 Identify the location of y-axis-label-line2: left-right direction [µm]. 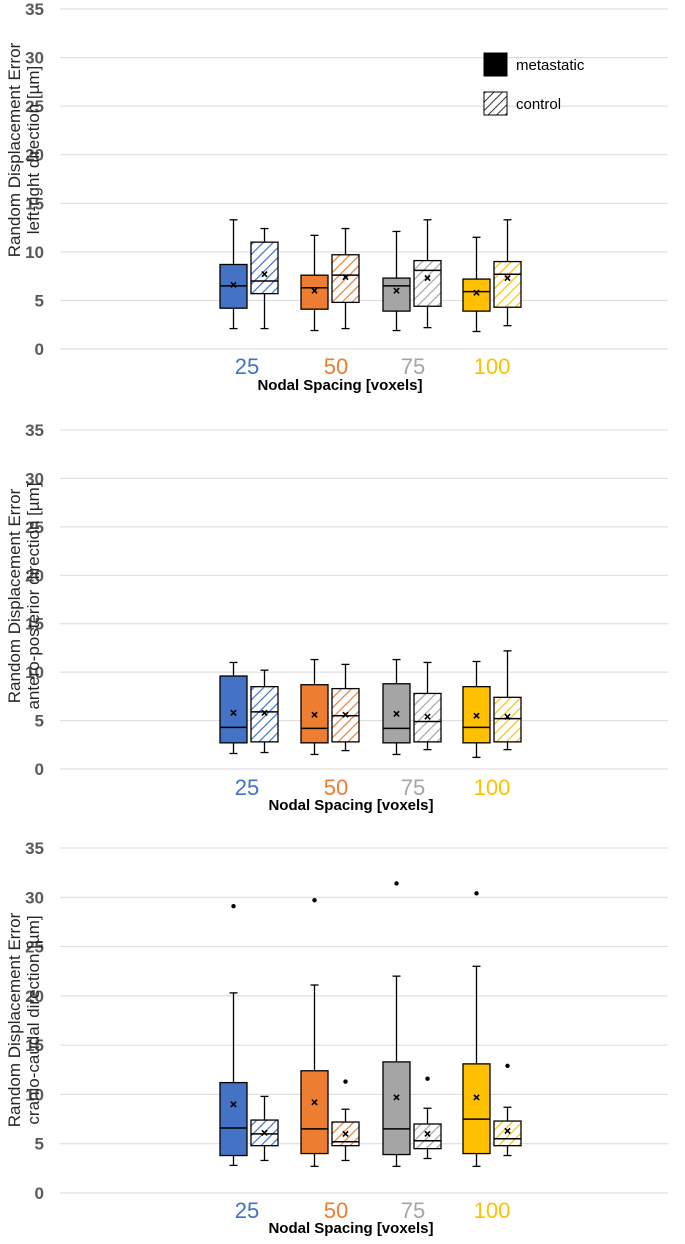
(33, 150).